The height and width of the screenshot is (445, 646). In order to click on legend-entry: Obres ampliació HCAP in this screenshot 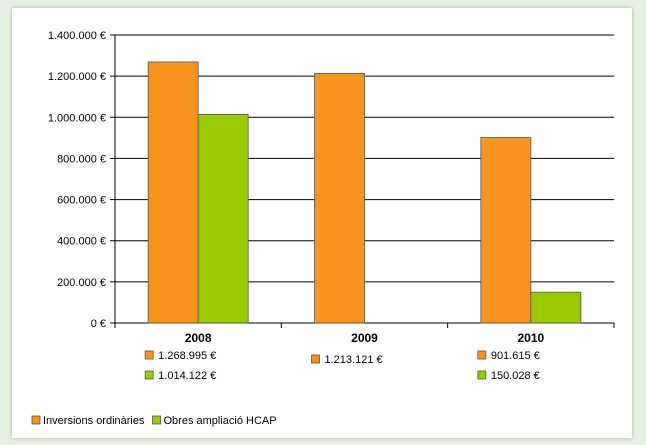, I will do `click(220, 421)`.